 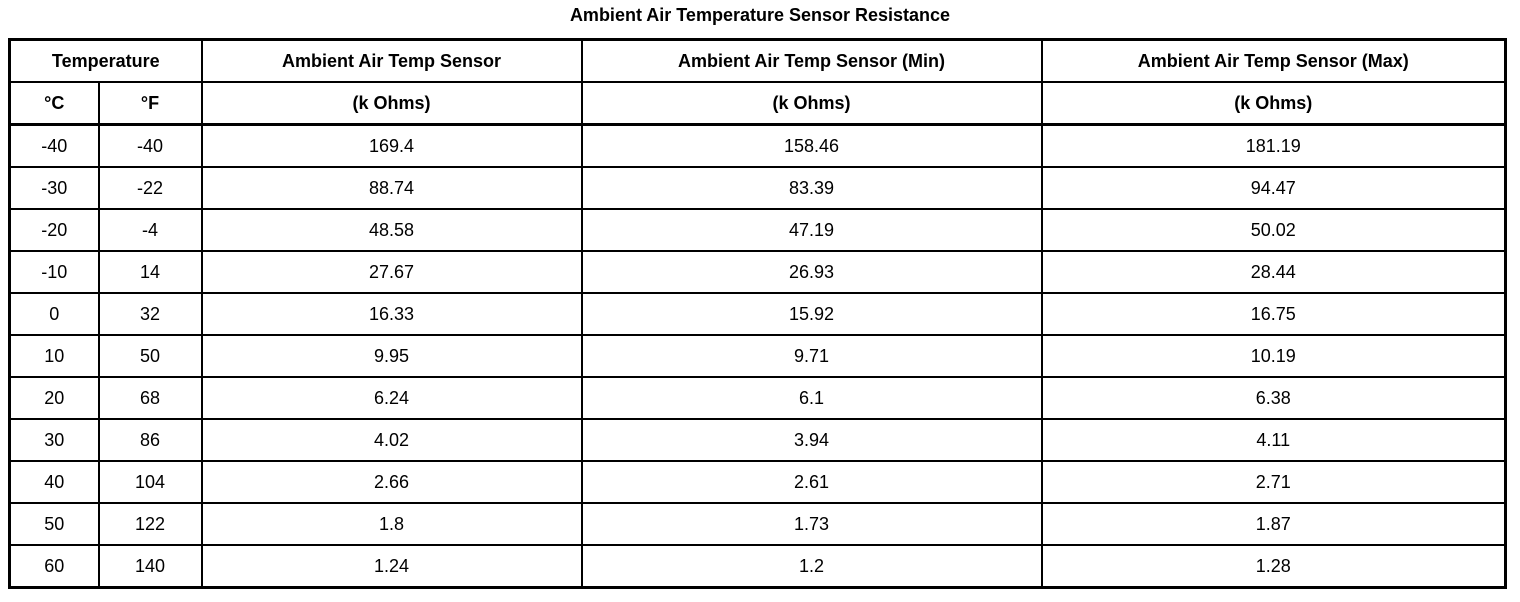 What do you see at coordinates (1273, 272) in the screenshot?
I see `table-cell-max: 28.44` at bounding box center [1273, 272].